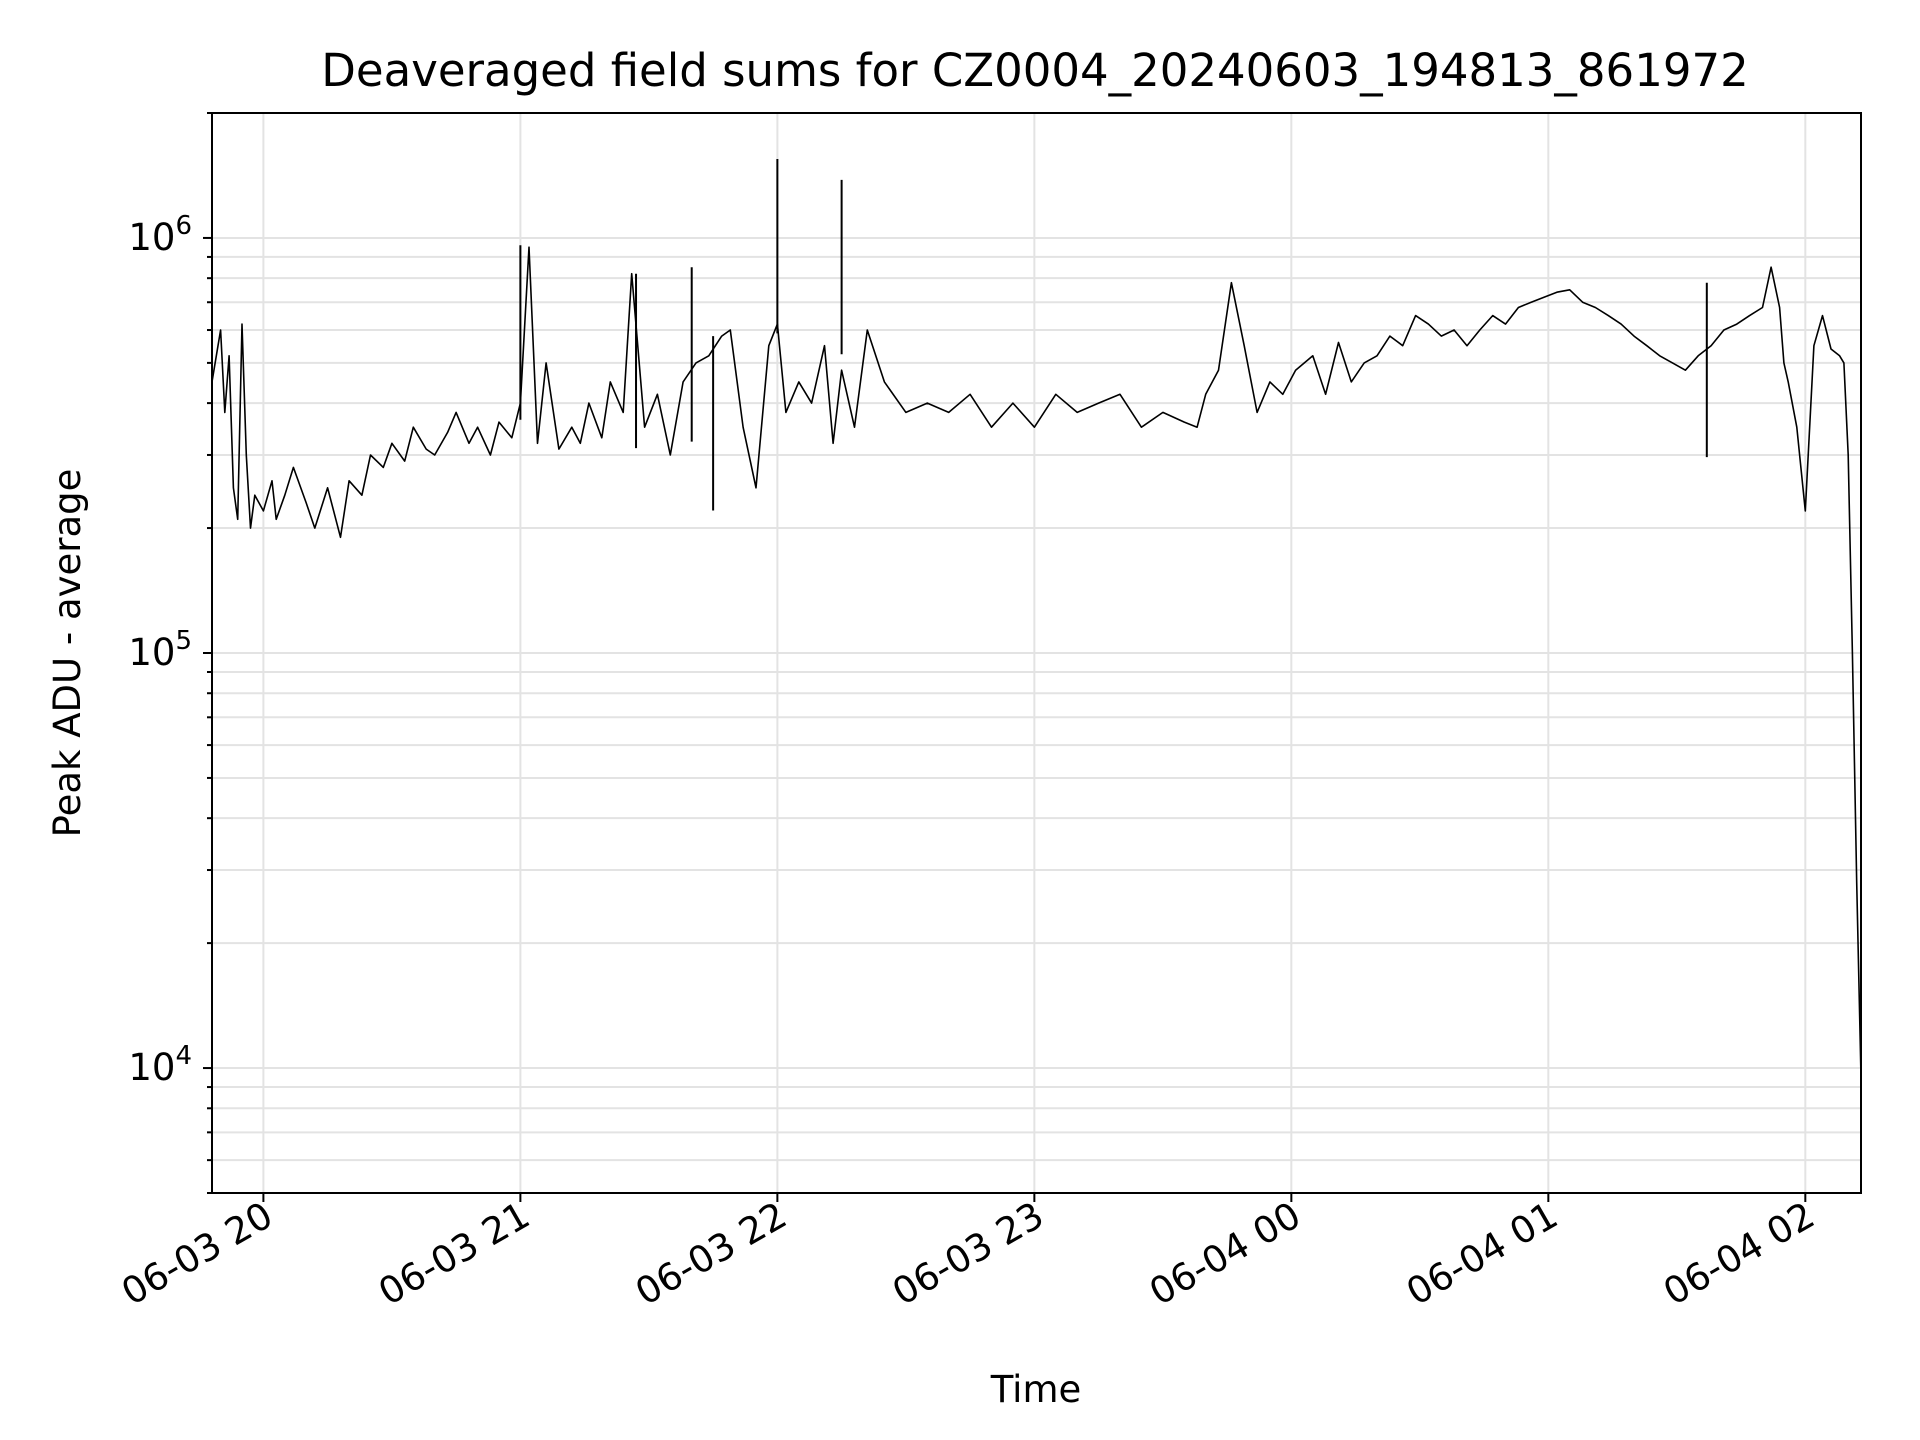 The width and height of the screenshot is (1920, 1440). Describe the element at coordinates (160, 1065) in the screenshot. I see `y-tick-label: 104` at that location.